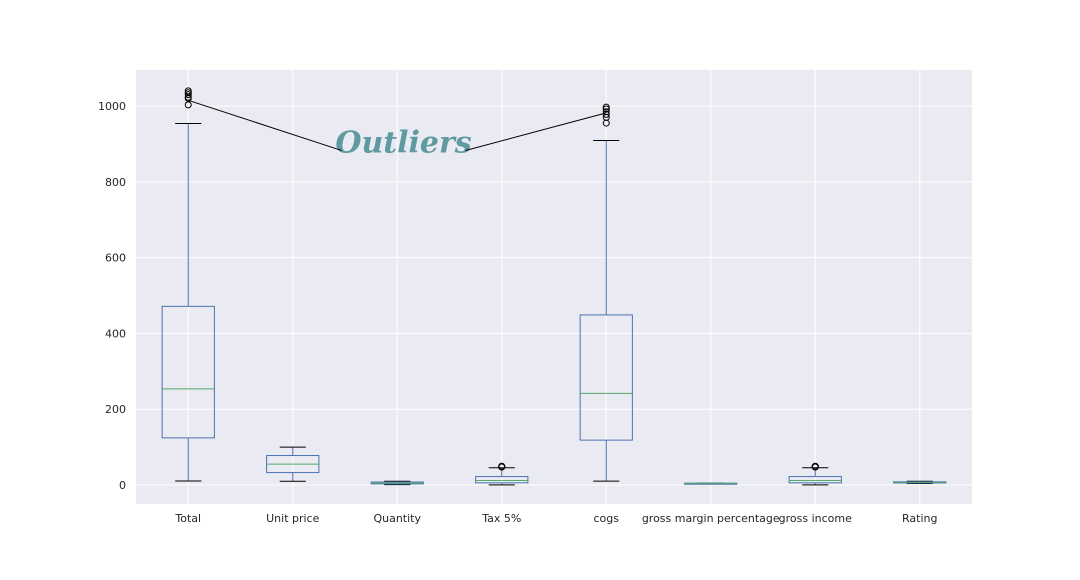 Image resolution: width=1080 pixels, height=580 pixels. Describe the element at coordinates (397, 518) in the screenshot. I see `x-tick-label: Quantity` at that location.